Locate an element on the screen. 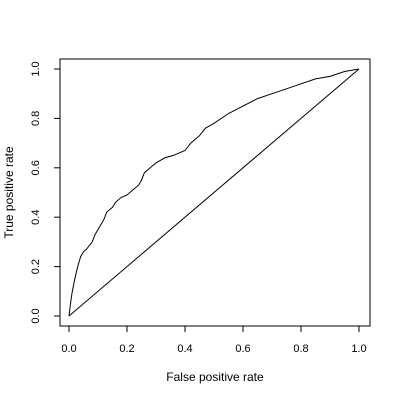  x-tick-label: 0.0 is located at coordinates (68, 349).